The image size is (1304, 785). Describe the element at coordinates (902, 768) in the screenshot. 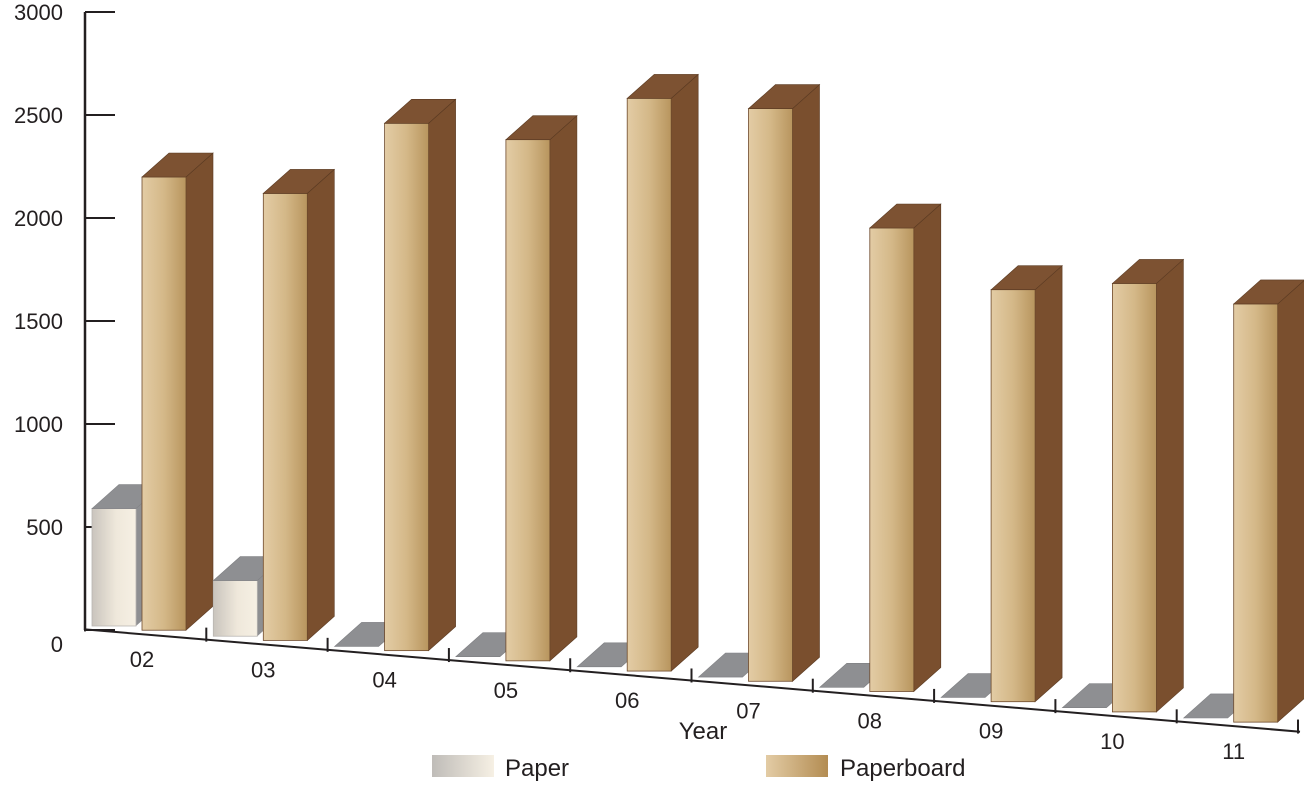

I see `legend-label-paperboard: Paperboard` at that location.